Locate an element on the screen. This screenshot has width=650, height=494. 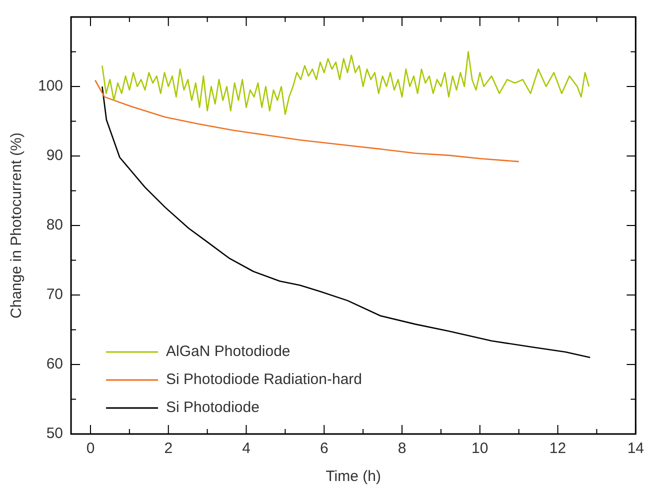
legend-label: AlGaN Photodiode is located at coordinates (228, 351).